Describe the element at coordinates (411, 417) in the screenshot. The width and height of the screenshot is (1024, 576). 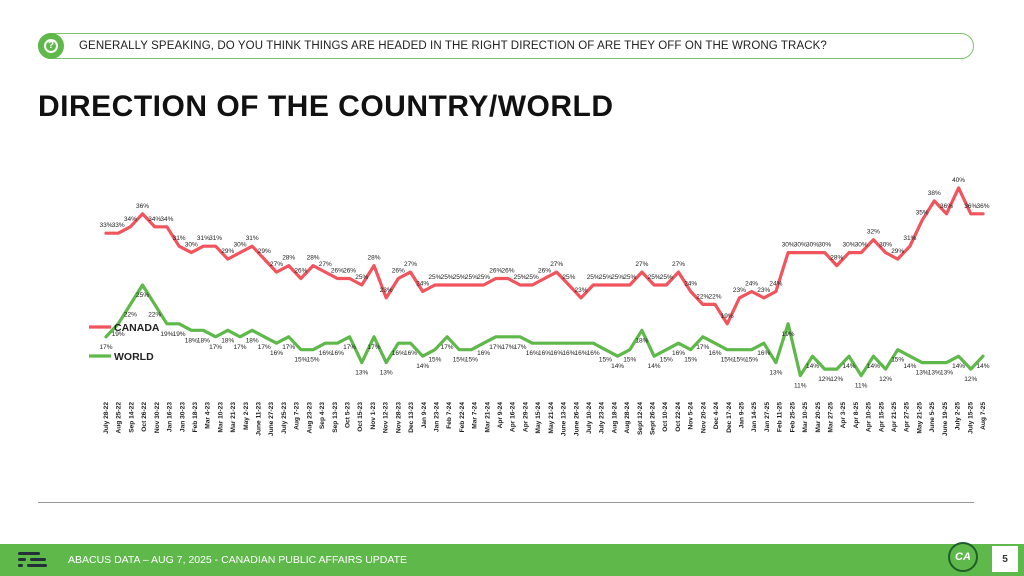
I see `x-tick-label: Dec 13-23` at that location.